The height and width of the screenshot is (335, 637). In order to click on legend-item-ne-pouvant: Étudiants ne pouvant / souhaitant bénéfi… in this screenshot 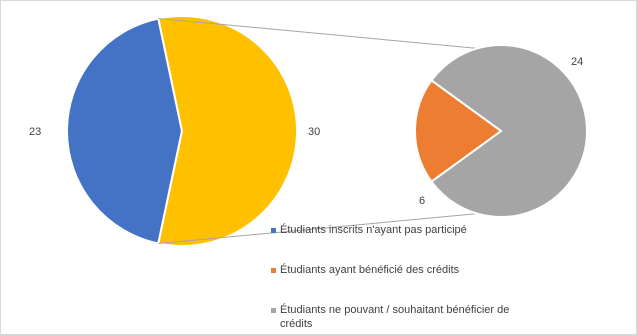, I will do `click(405, 317)`.